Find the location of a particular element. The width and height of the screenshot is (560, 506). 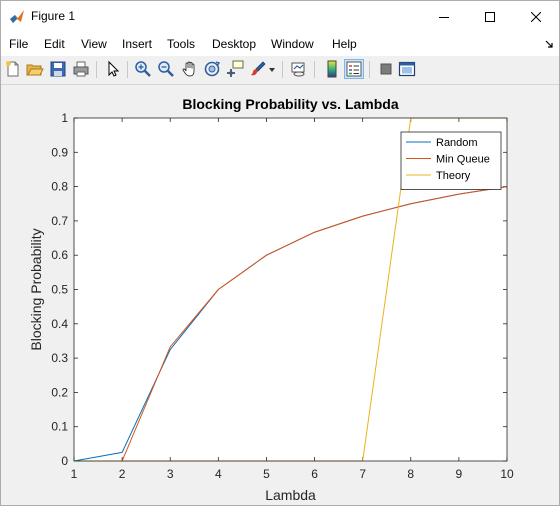

open-file-icon is located at coordinates (35, 69).